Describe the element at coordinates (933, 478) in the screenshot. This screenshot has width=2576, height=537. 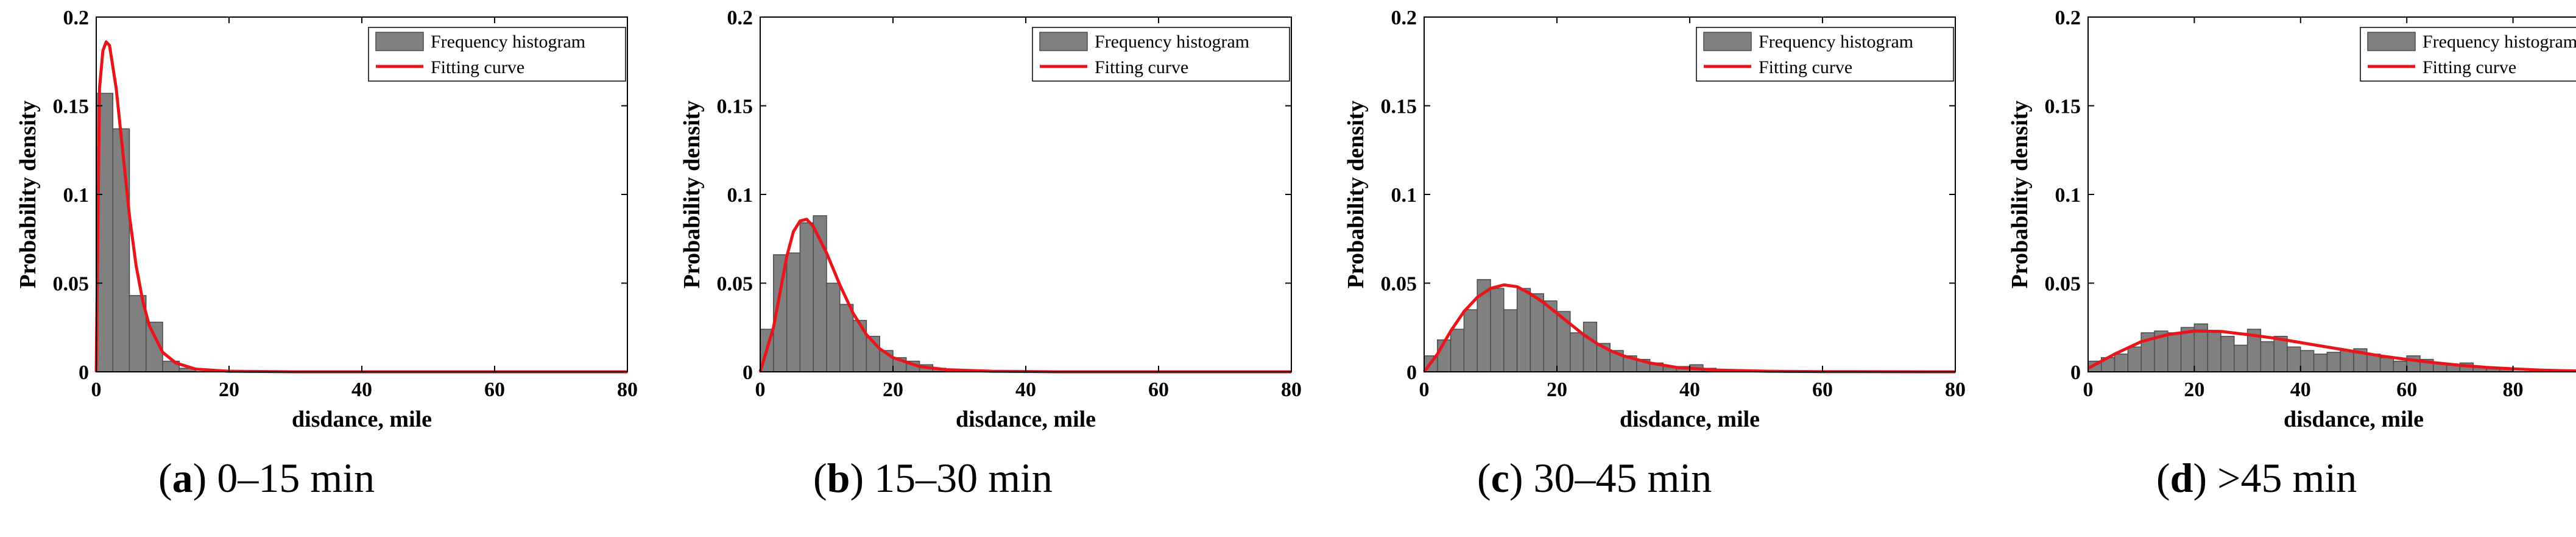
I see `caption-b: (b) 15–30 min` at that location.